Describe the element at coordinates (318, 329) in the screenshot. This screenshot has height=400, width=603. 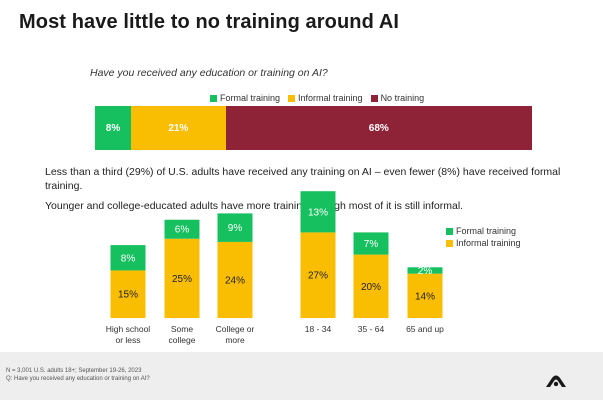
I see `category-label-3: 18 - 34` at that location.